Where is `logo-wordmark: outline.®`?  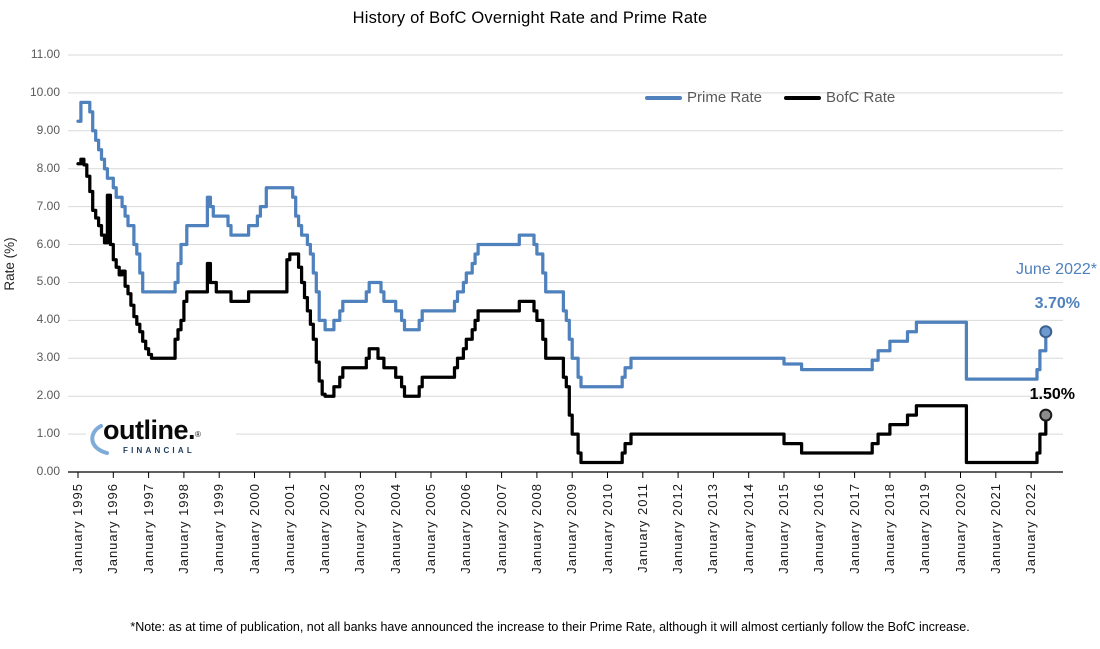 logo-wordmark: outline.® is located at coordinates (152, 432).